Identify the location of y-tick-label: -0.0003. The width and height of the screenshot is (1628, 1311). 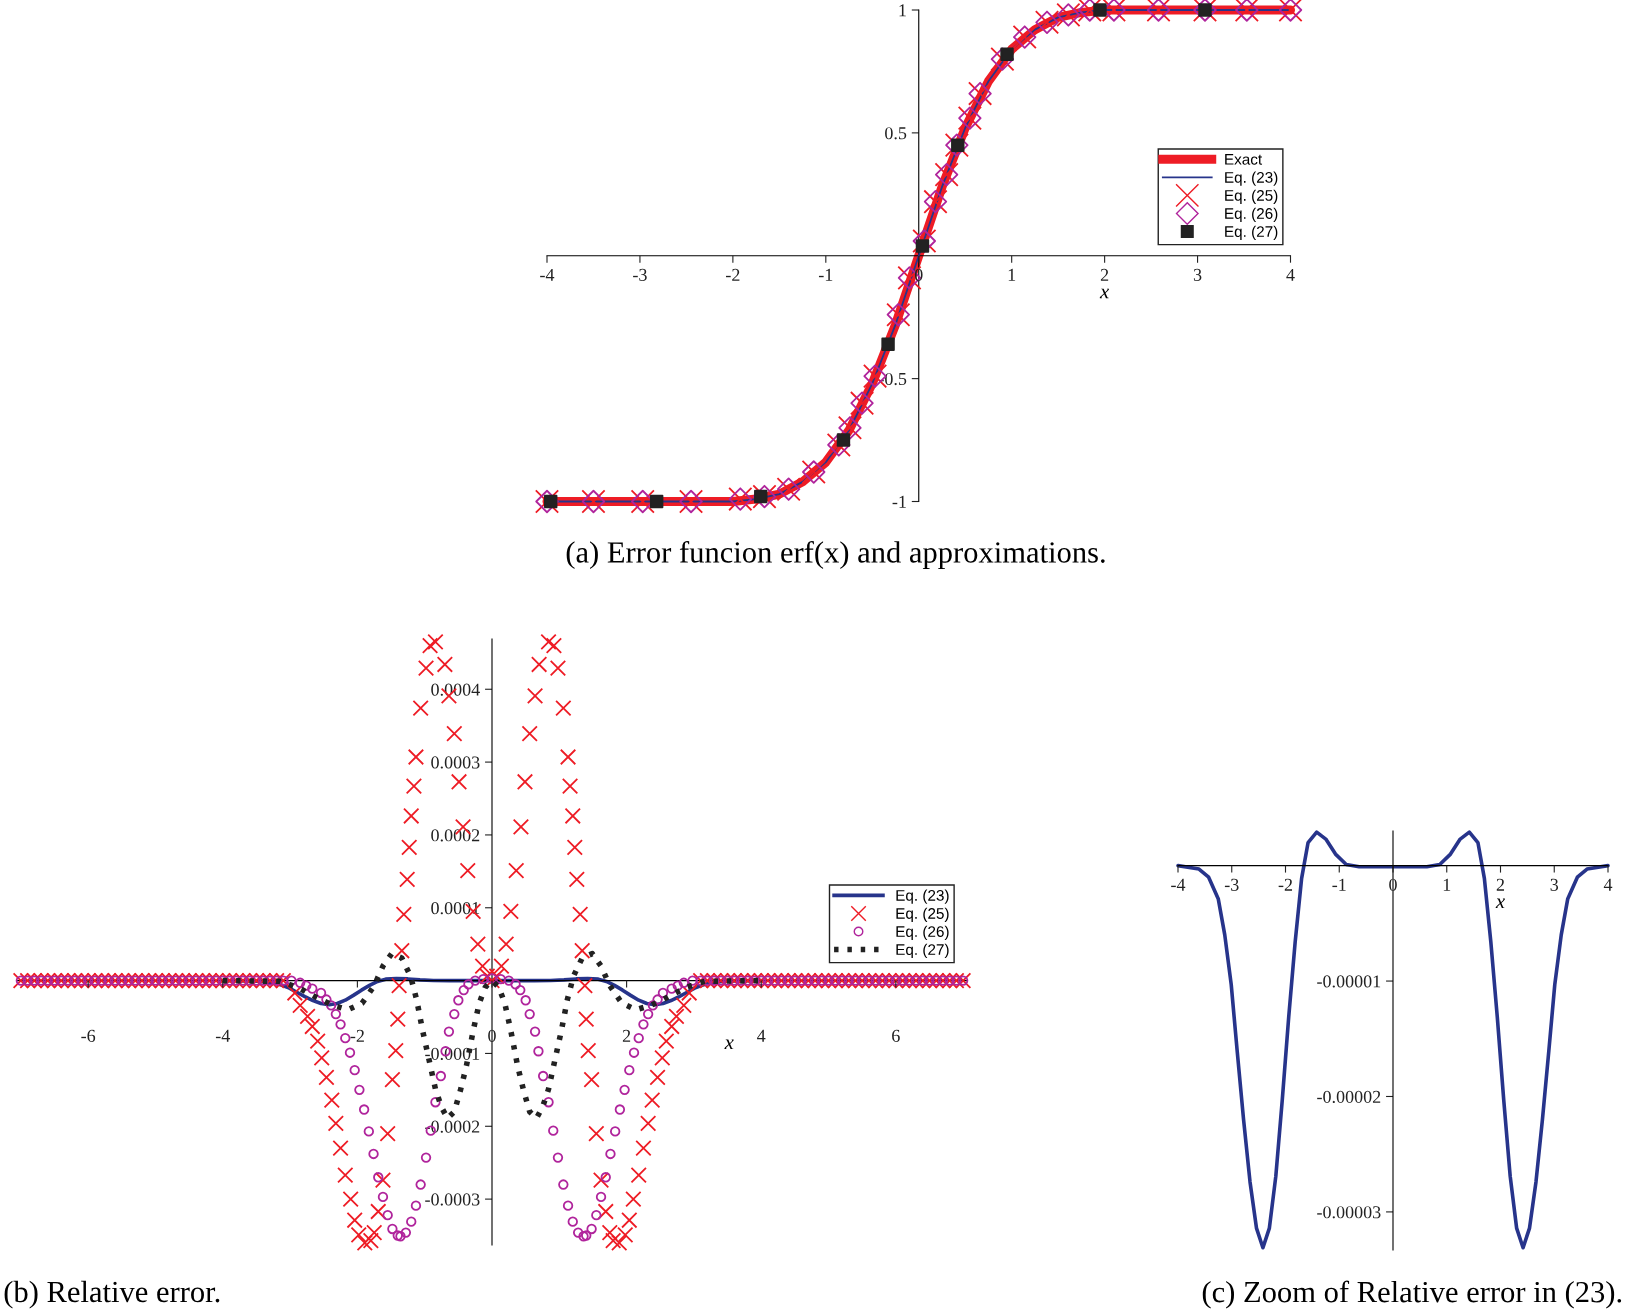
(452, 1199).